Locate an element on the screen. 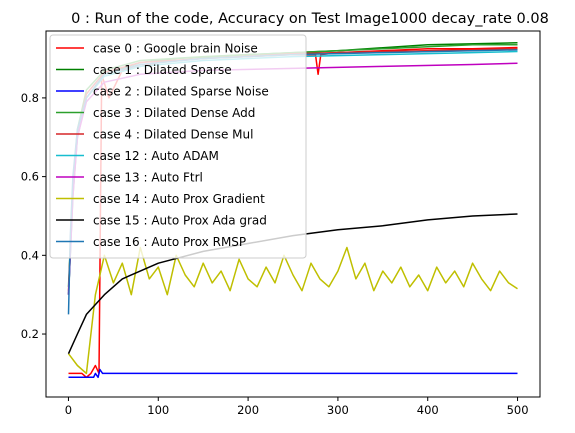 This screenshot has width=575, height=433. legend-label-2: case 2 : Dilated Sparse Noise is located at coordinates (181, 92).